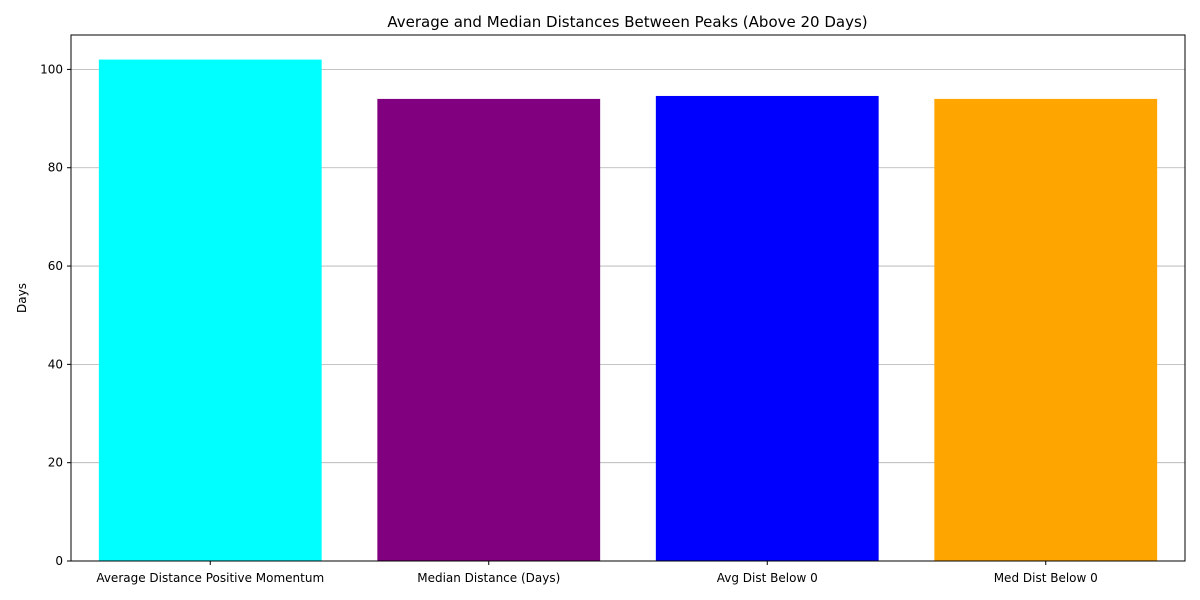  Describe the element at coordinates (59, 561) in the screenshot. I see `y-tick-label: 0` at that location.